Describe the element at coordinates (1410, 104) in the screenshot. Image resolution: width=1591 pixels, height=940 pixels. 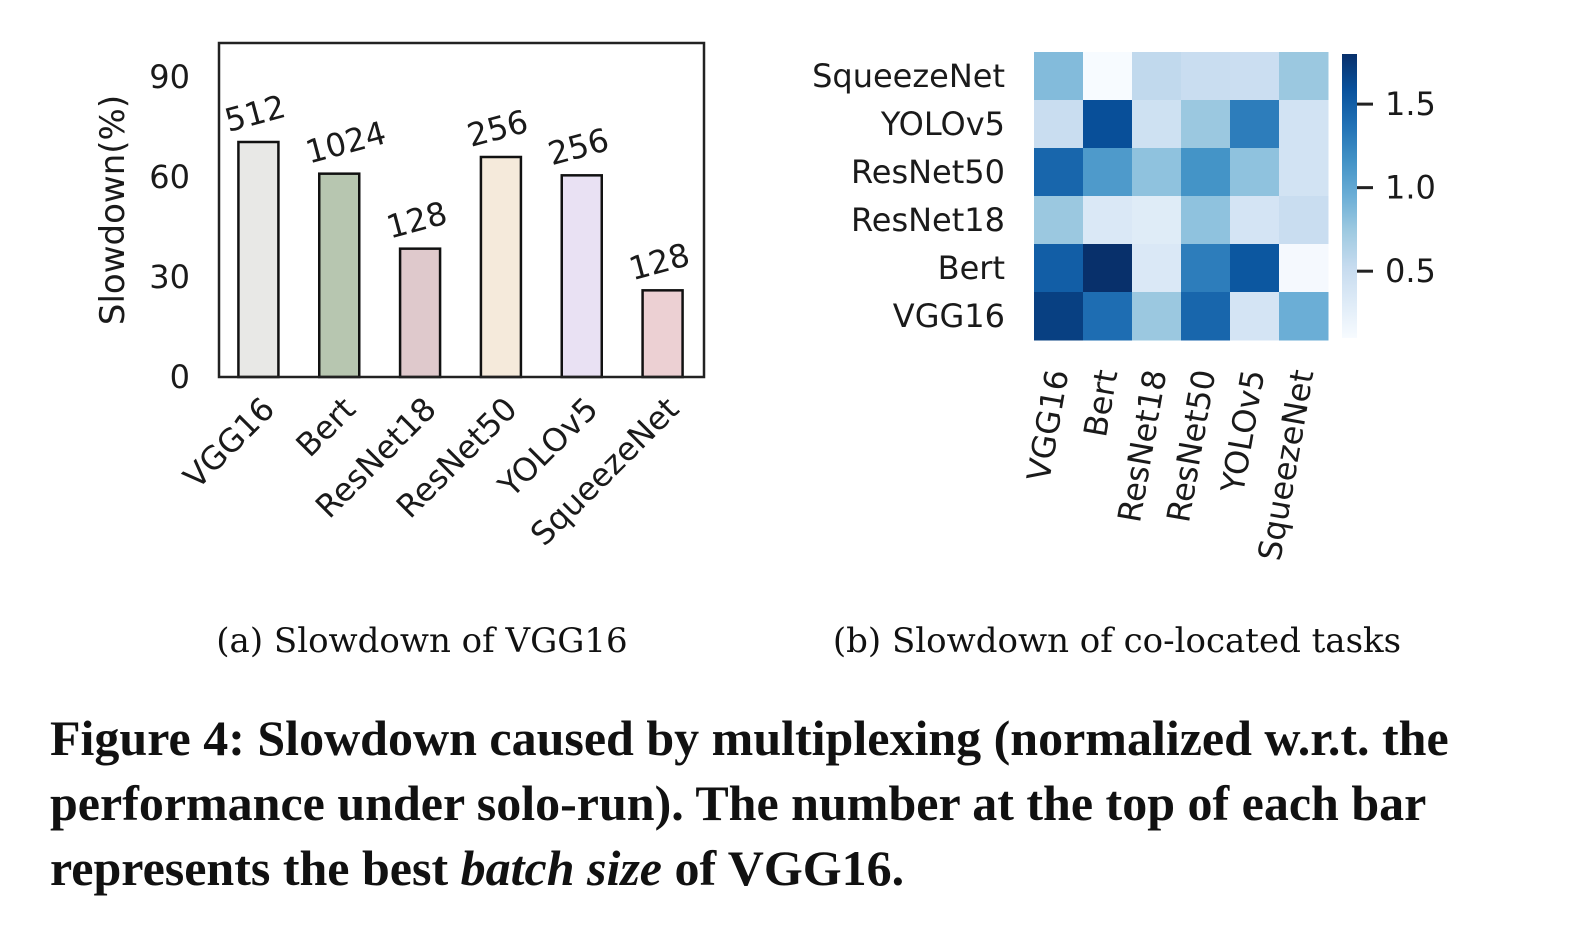
I see `colorbar-tick-label: 1.5` at that location.